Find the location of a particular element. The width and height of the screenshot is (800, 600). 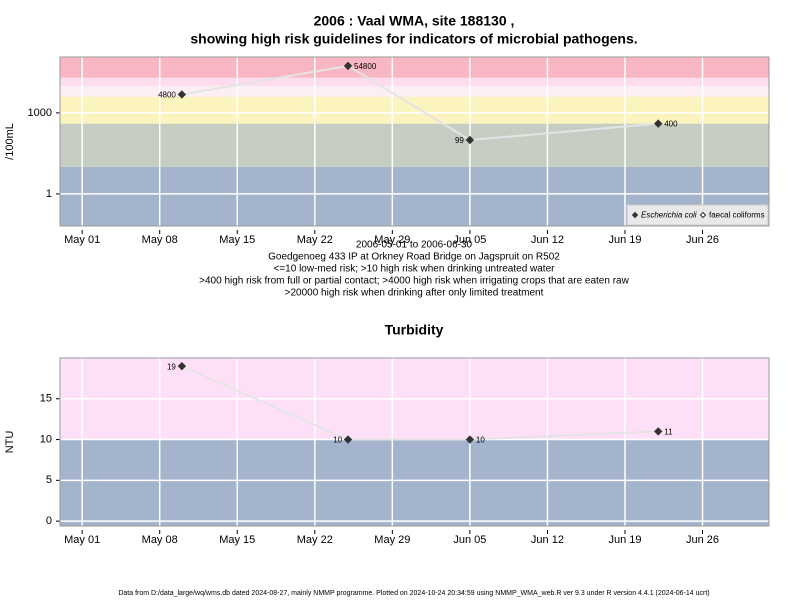

y-tick-label: 10 is located at coordinates (46, 439).